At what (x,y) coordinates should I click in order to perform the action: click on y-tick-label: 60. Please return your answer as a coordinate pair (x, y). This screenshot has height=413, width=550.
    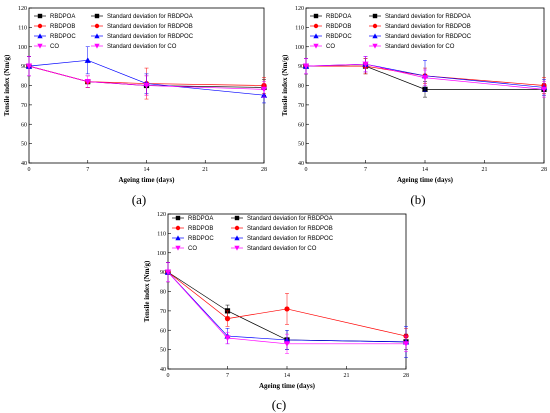
    Looking at the image, I should click on (24, 125).